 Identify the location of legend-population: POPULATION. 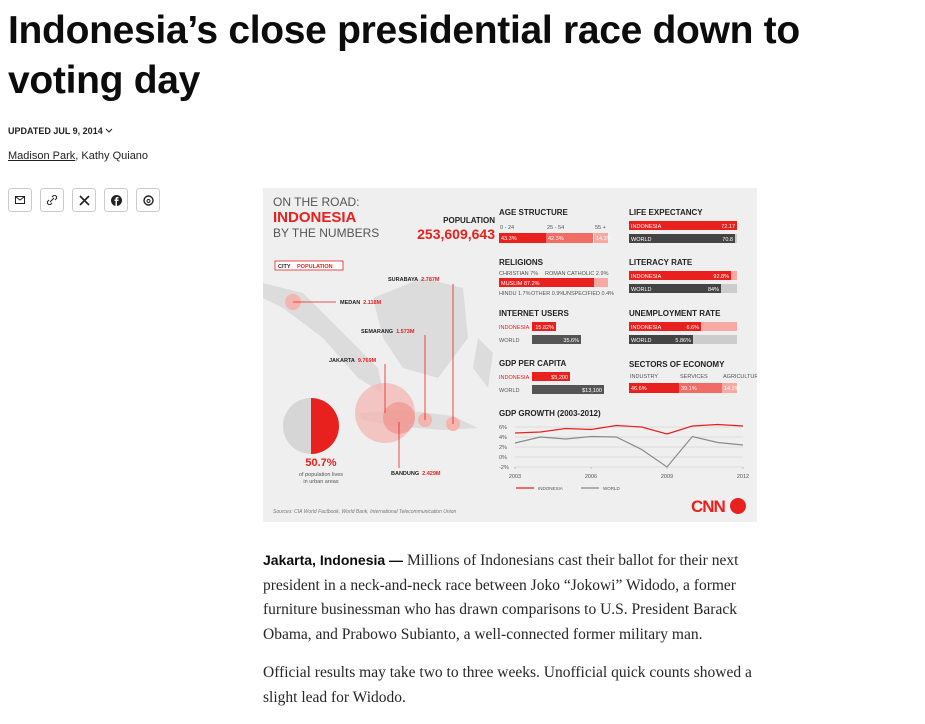
(315, 267).